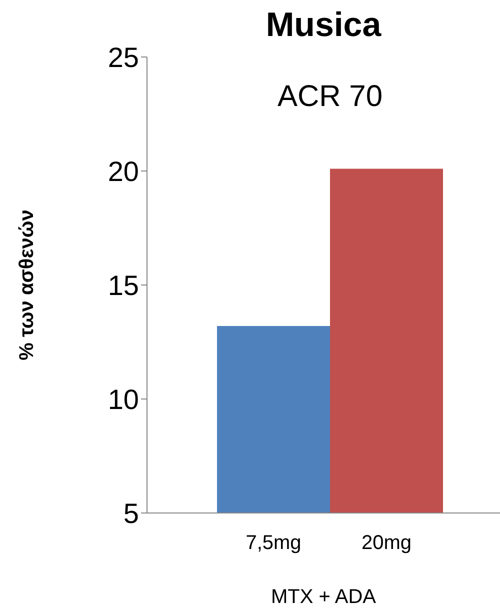 This screenshot has height=611, width=500. Describe the element at coordinates (330, 97) in the screenshot. I see `annotation: ACR 70` at that location.